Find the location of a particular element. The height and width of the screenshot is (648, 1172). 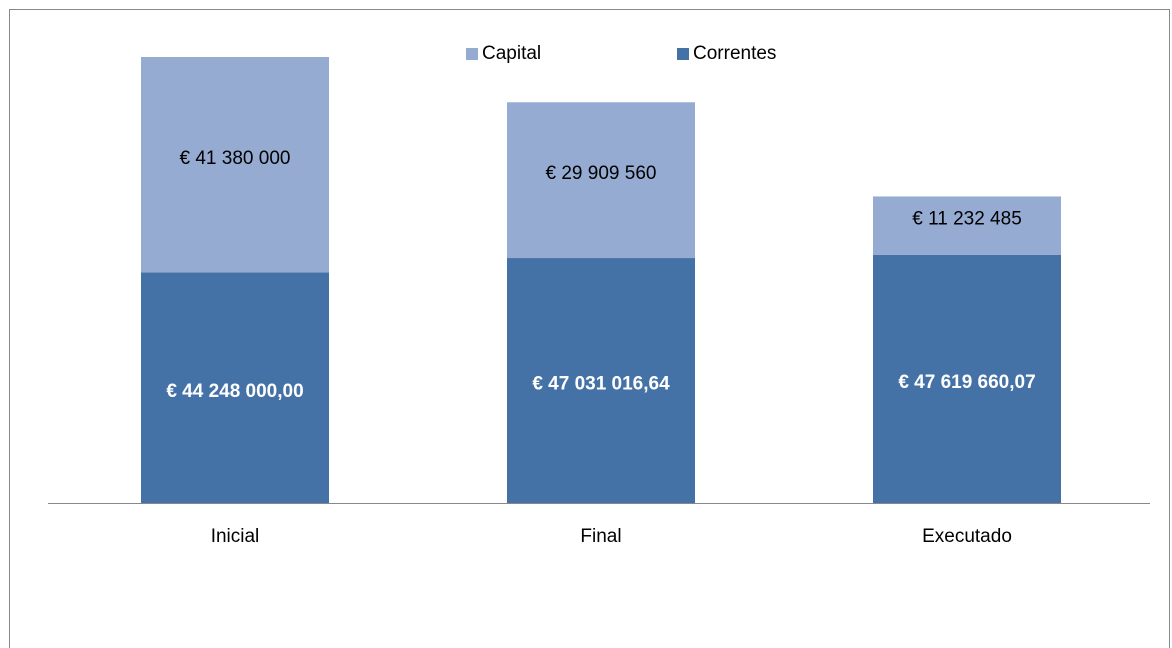

legend-label: Correntes is located at coordinates (734, 53).